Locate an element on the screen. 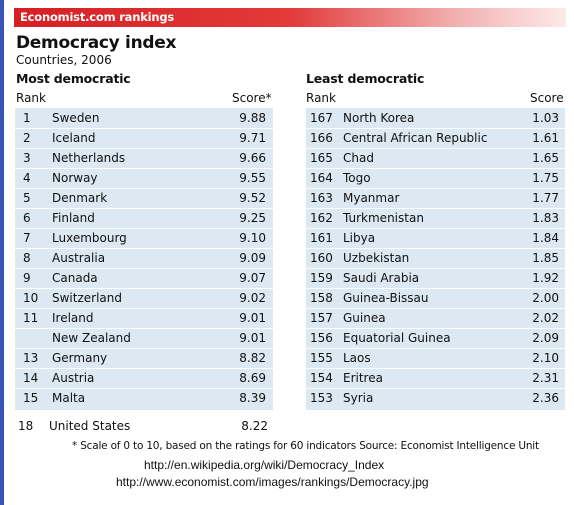 The width and height of the screenshot is (574, 505). score-cell: 9.10 is located at coordinates (252, 238).